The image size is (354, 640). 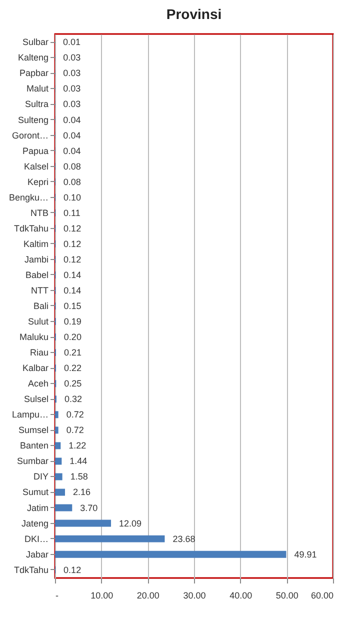 I want to click on data-label: 23.68, so click(x=184, y=539).